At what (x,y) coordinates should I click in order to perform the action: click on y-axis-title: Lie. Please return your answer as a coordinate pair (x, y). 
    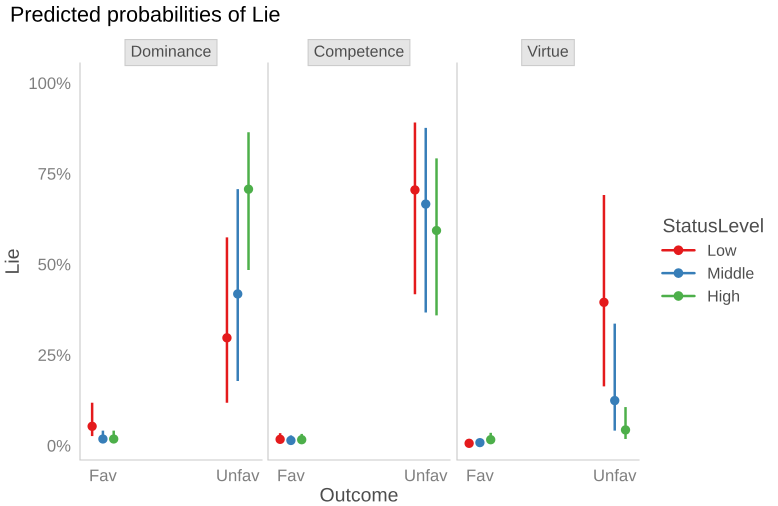
    Looking at the image, I should click on (11, 261).